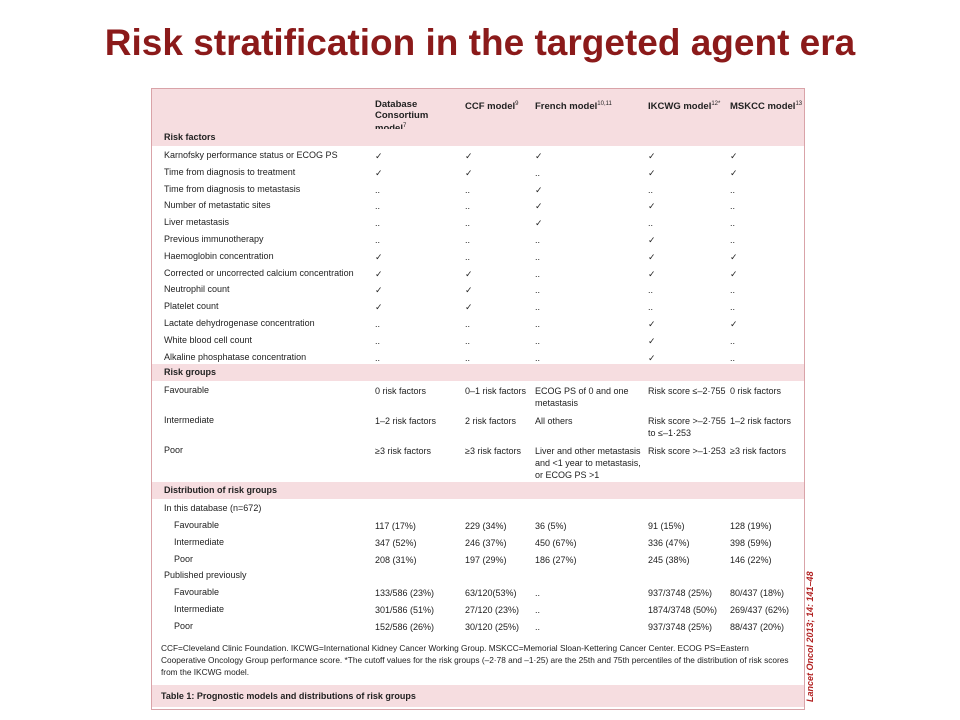 The height and width of the screenshot is (720, 960). Describe the element at coordinates (551, 526) in the screenshot. I see `table-cell: 36 (5%)` at that location.